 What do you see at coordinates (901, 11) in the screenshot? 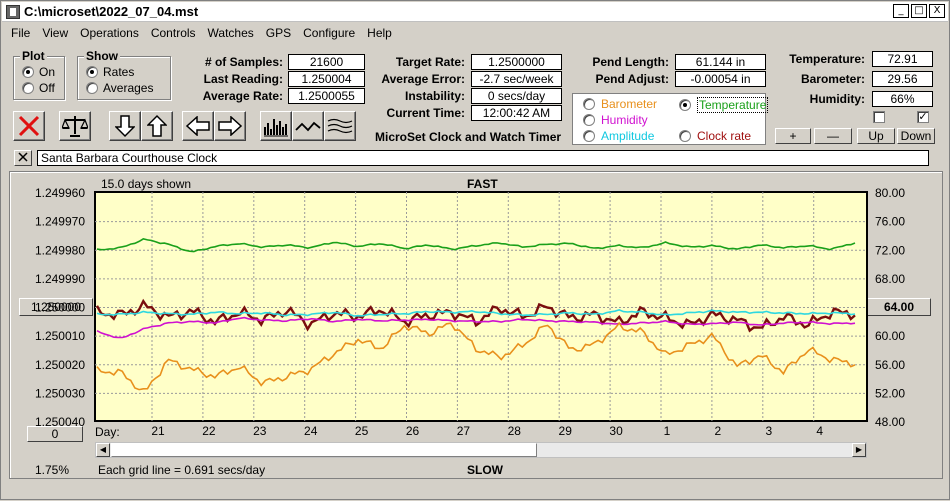
I see `minimize-button: _` at bounding box center [901, 11].